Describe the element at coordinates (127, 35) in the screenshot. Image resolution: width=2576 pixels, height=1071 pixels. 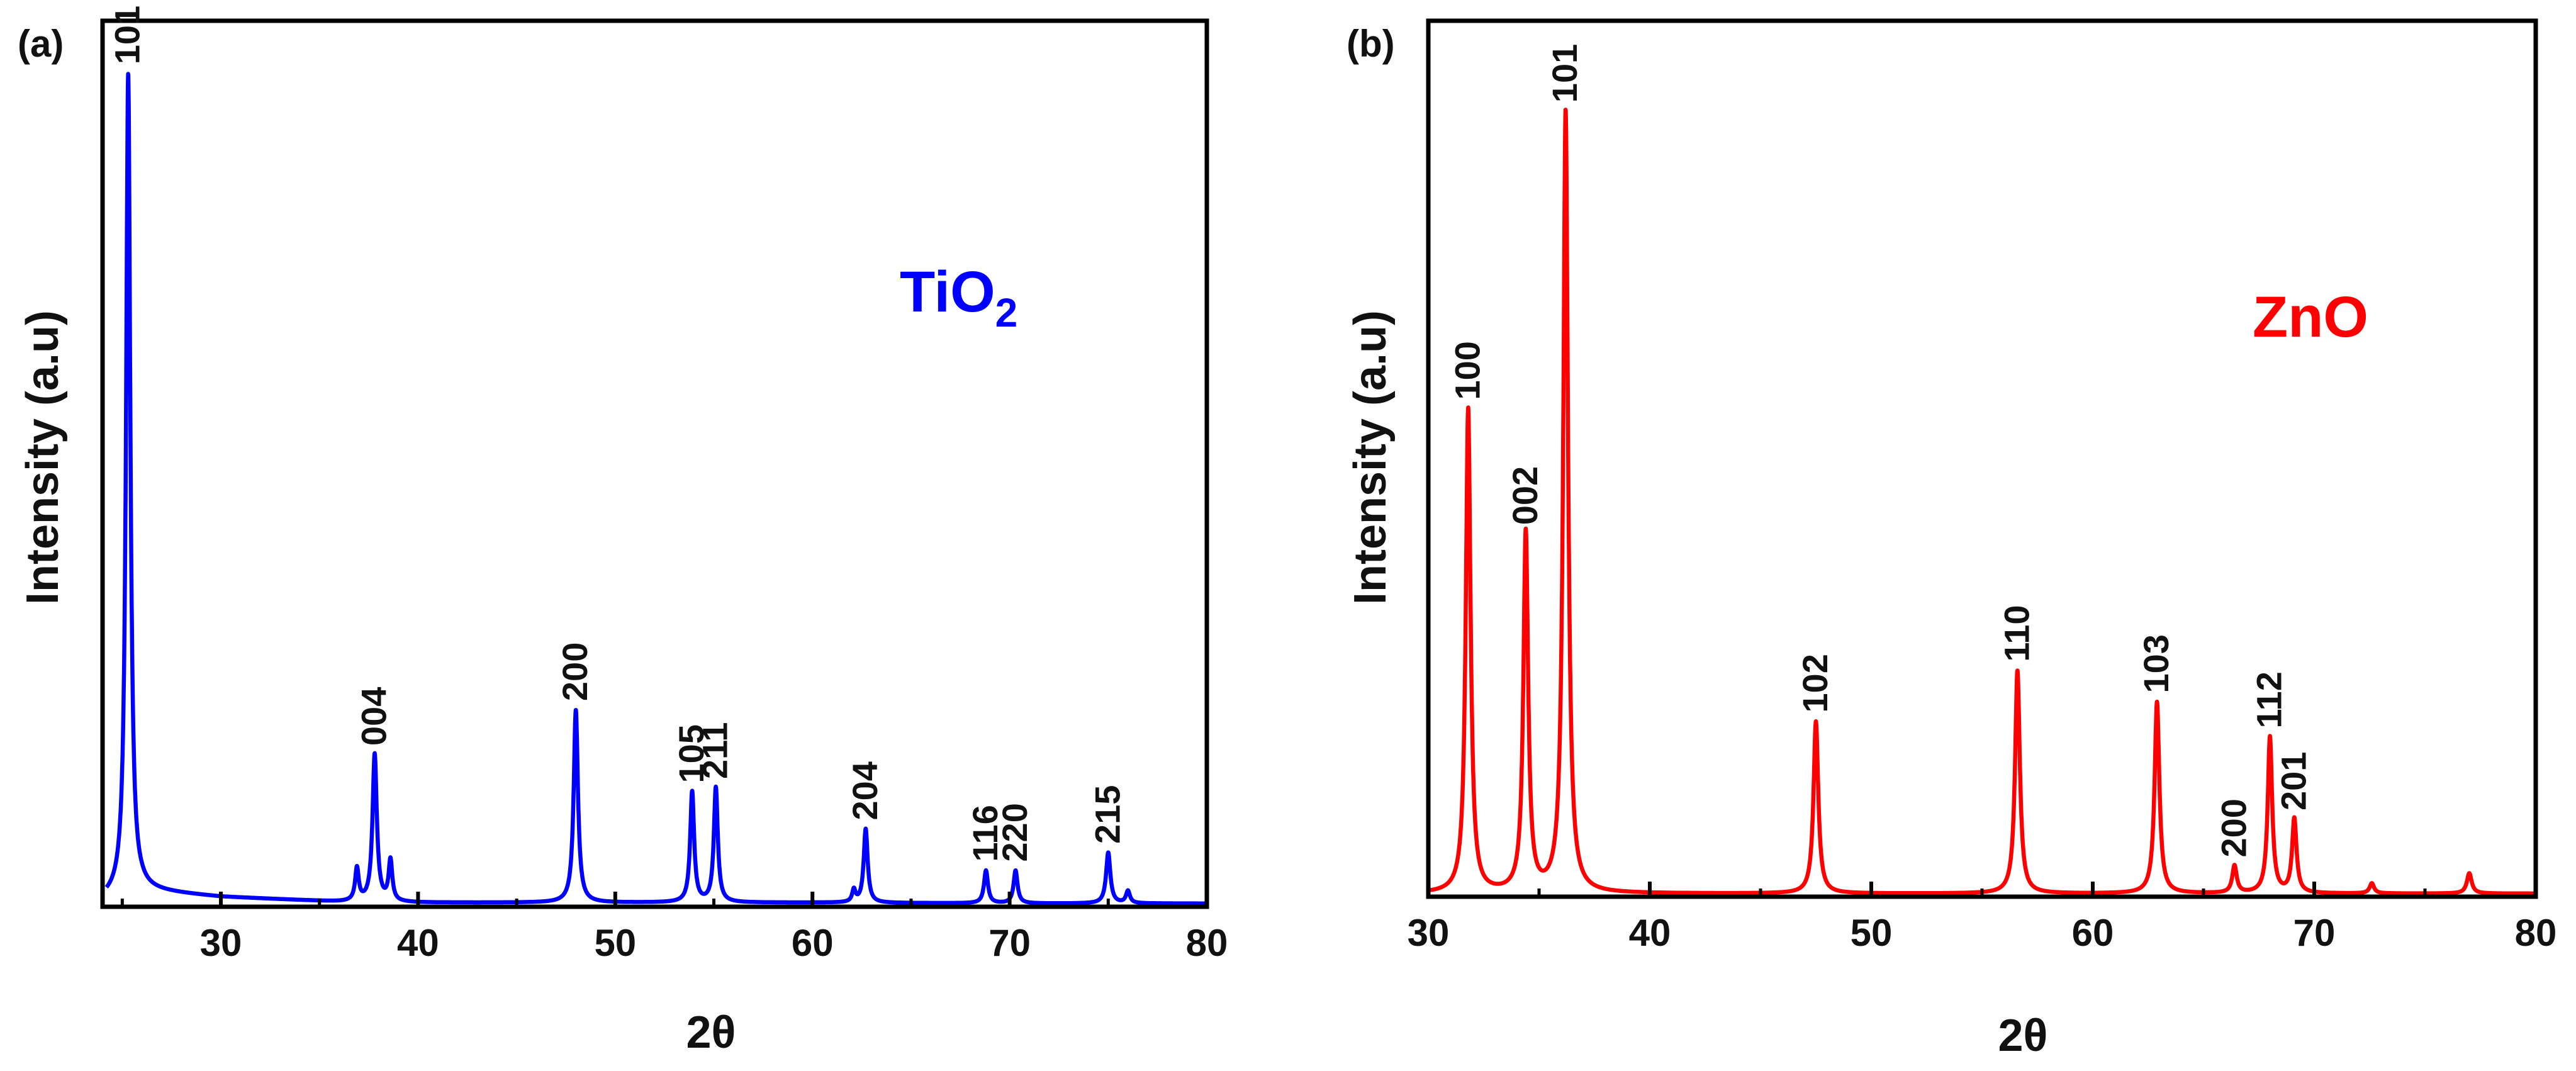
I see `peak-label-a: 101` at that location.